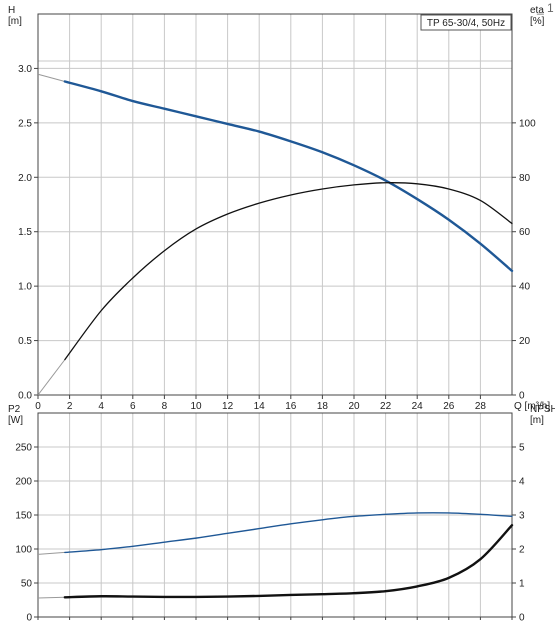  What do you see at coordinates (542, 409) in the screenshot?
I see `y-right-axis-label: NPSH` at bounding box center [542, 409].